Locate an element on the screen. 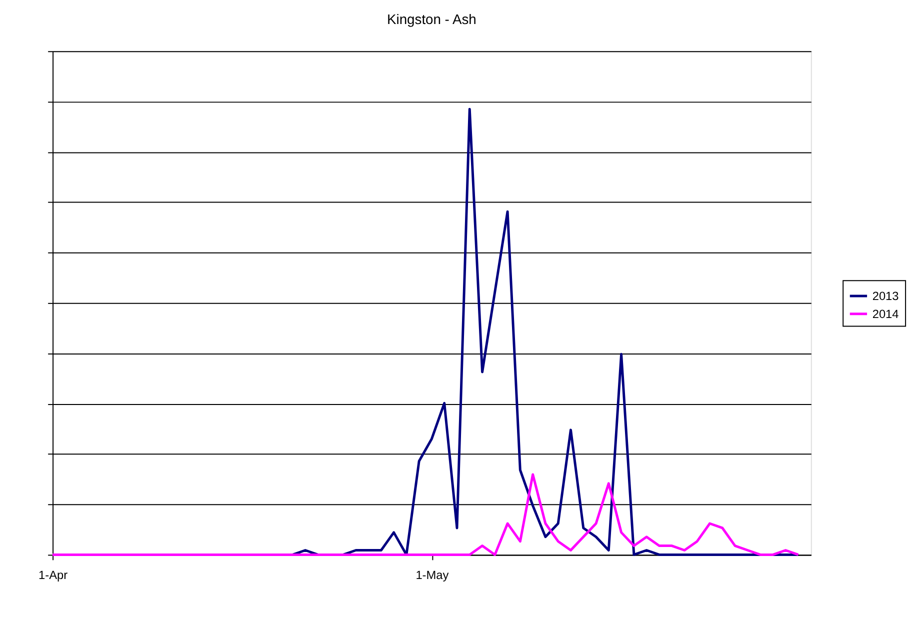 Image resolution: width=911 pixels, height=623 pixels. x-tick-label: 1-May is located at coordinates (432, 575).